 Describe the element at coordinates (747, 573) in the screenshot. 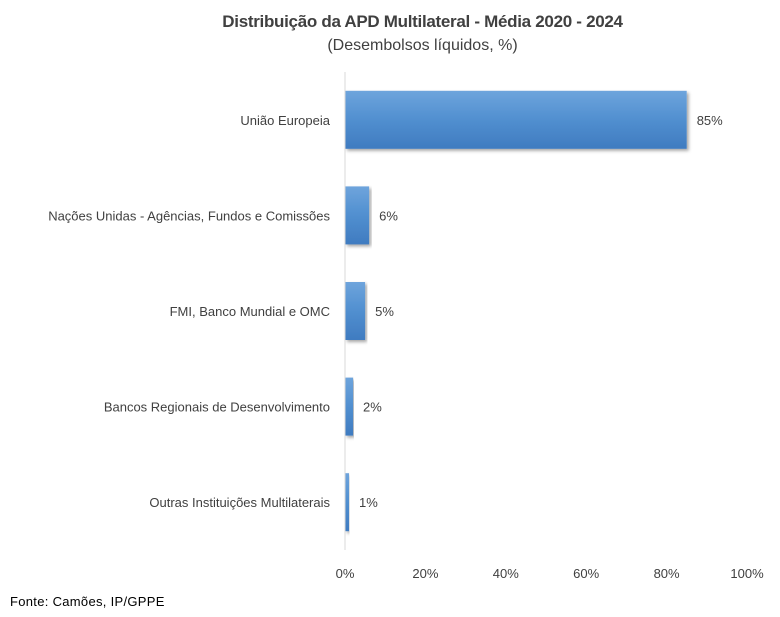

I see `x-tick-label: 100%` at that location.